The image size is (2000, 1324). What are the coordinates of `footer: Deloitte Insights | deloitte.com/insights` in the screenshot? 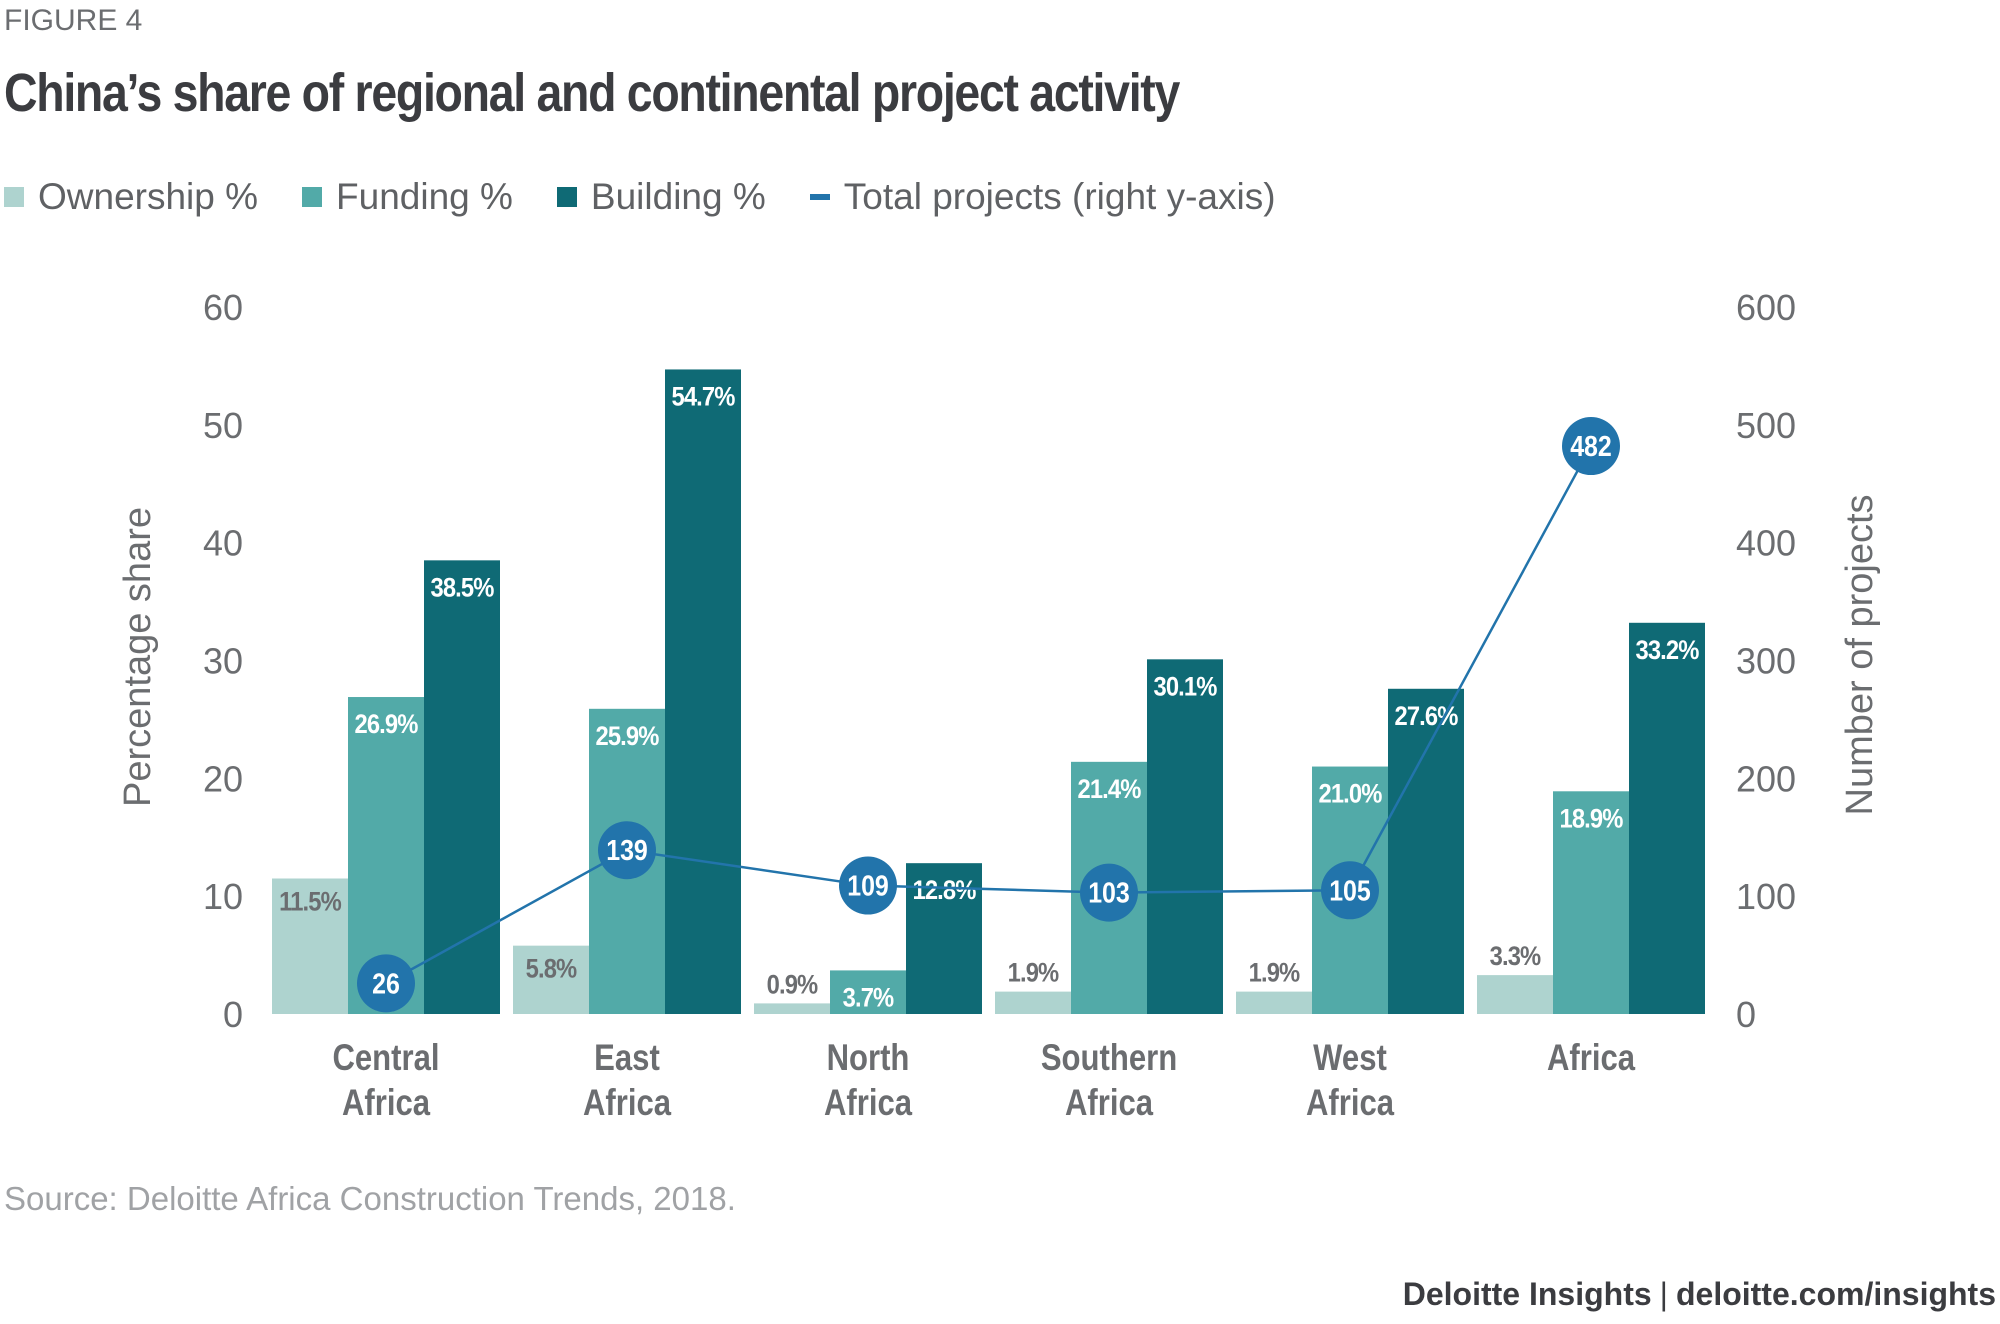 It's located at (1699, 1294).